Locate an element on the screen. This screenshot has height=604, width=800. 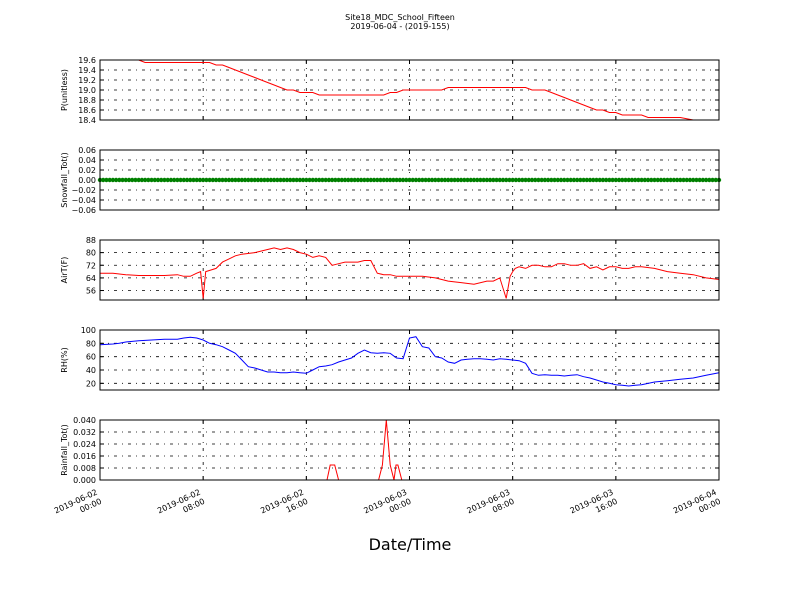
y-tick-label: −0.04 is located at coordinates (83, 200).